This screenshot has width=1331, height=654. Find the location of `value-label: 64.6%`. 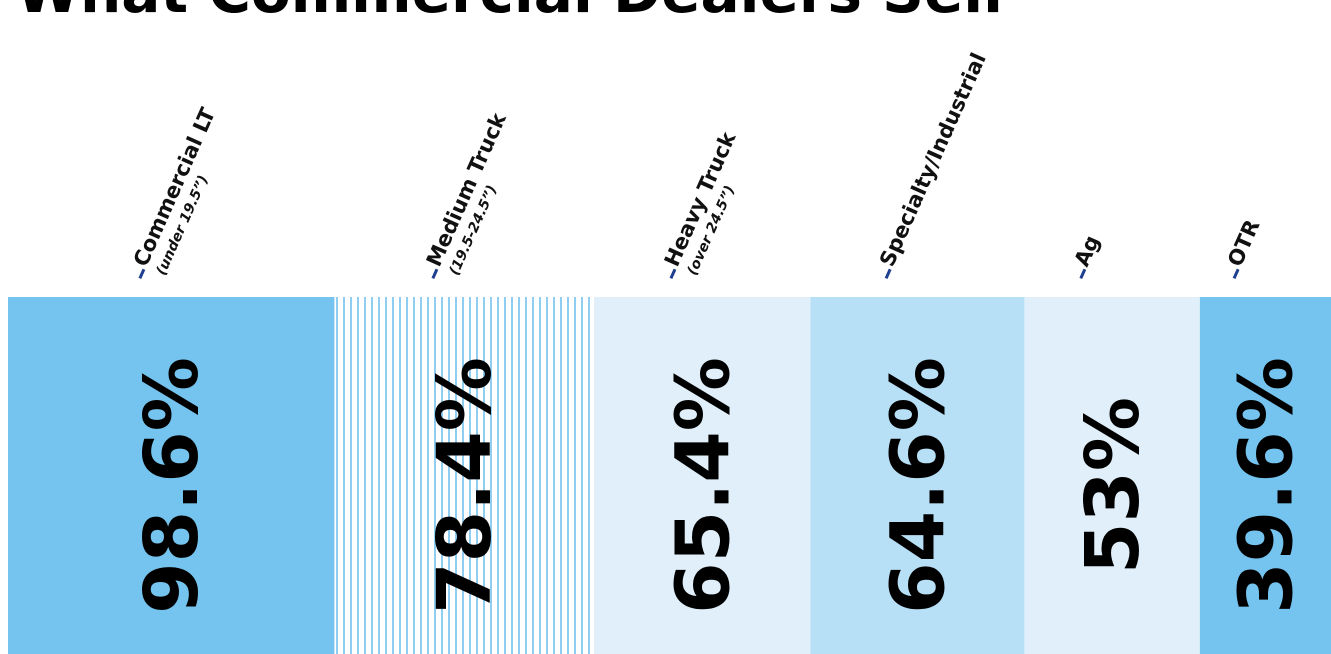

value-label: 64.6% is located at coordinates (918, 485).